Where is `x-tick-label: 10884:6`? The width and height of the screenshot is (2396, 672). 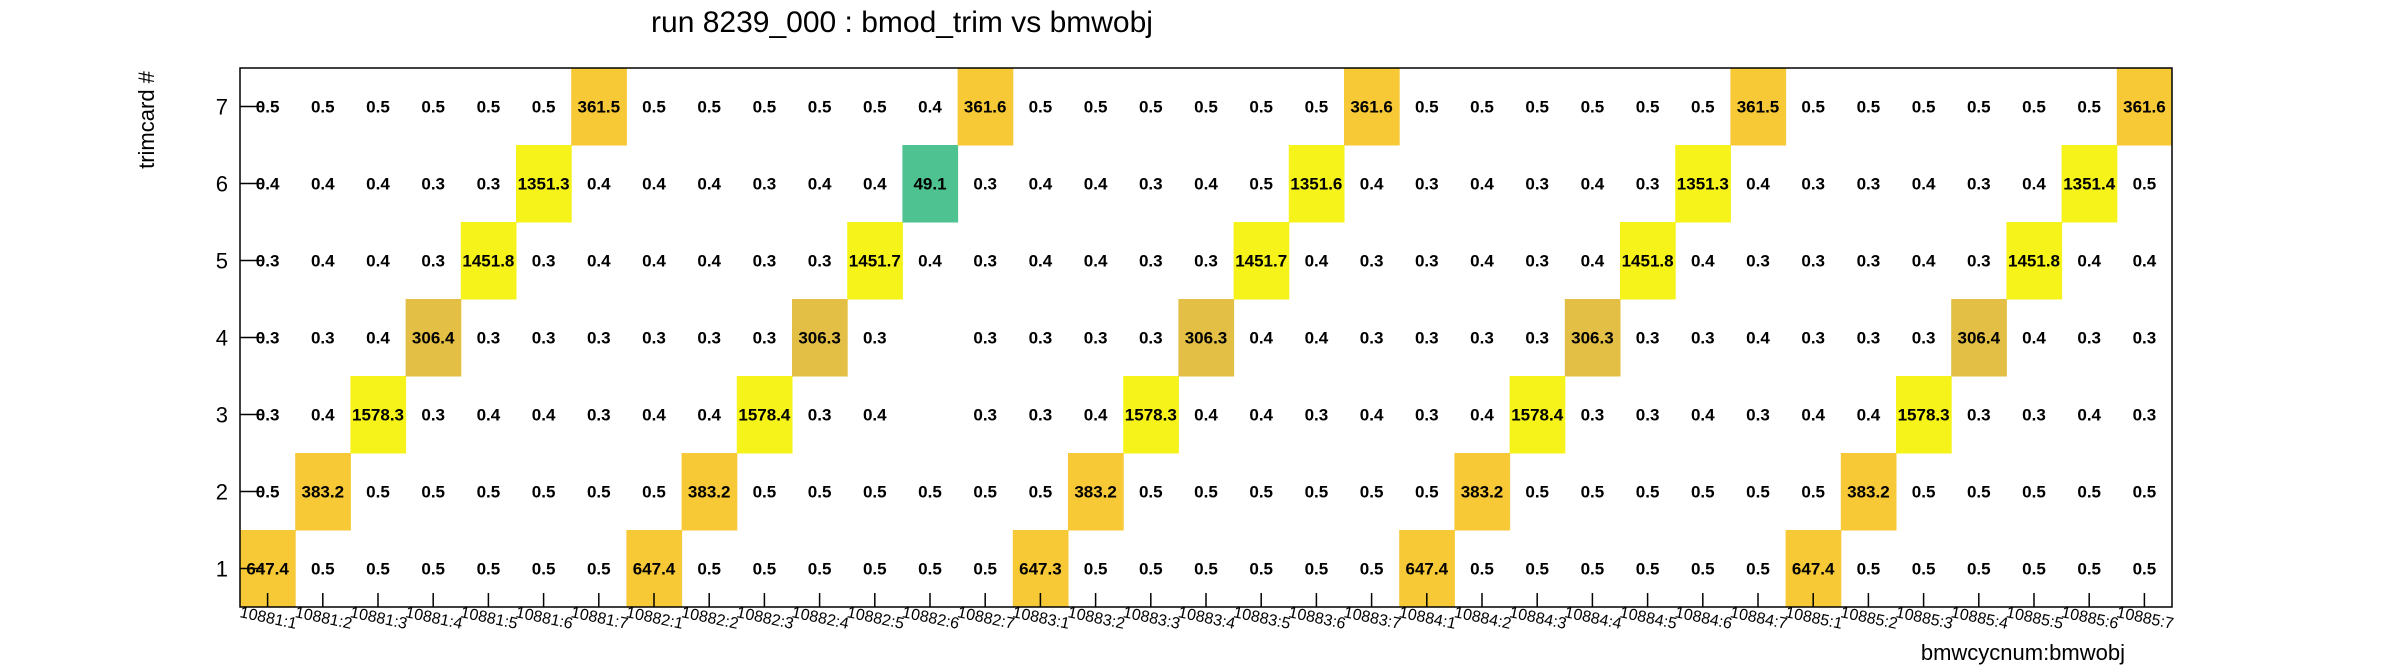 x-tick-label: 10884:6 is located at coordinates (1703, 618).